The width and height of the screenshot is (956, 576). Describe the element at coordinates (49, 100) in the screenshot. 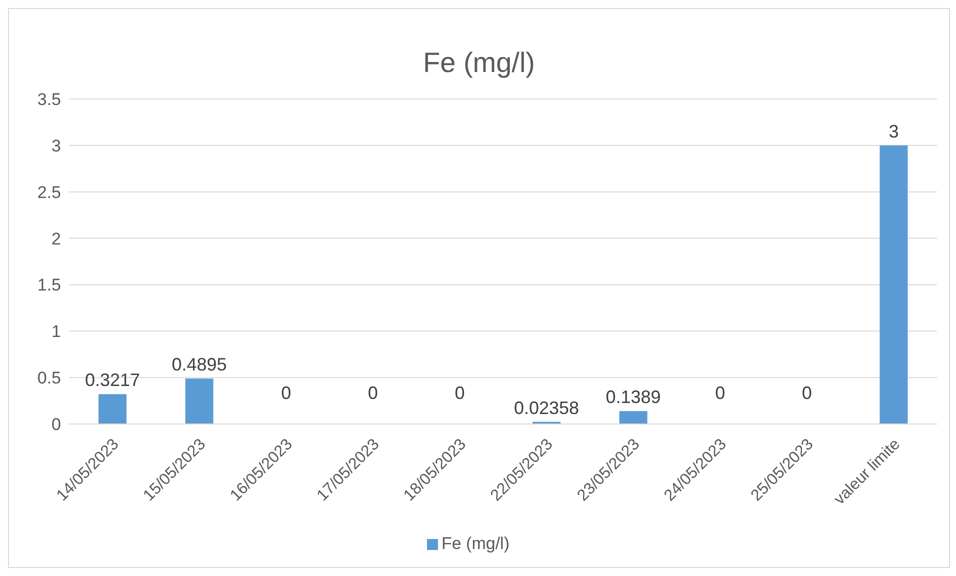

I see `y-tick-label: 3.5` at that location.